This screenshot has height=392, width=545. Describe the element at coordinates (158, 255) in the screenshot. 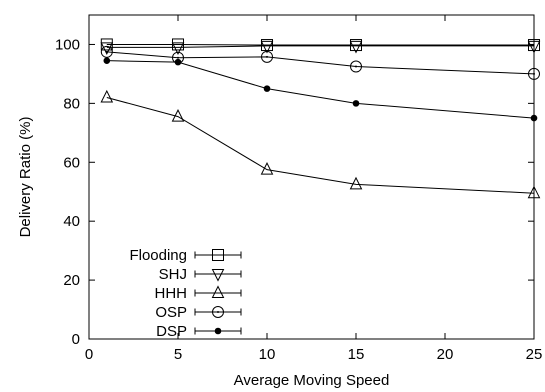

I see `legend-label: Flooding` at that location.